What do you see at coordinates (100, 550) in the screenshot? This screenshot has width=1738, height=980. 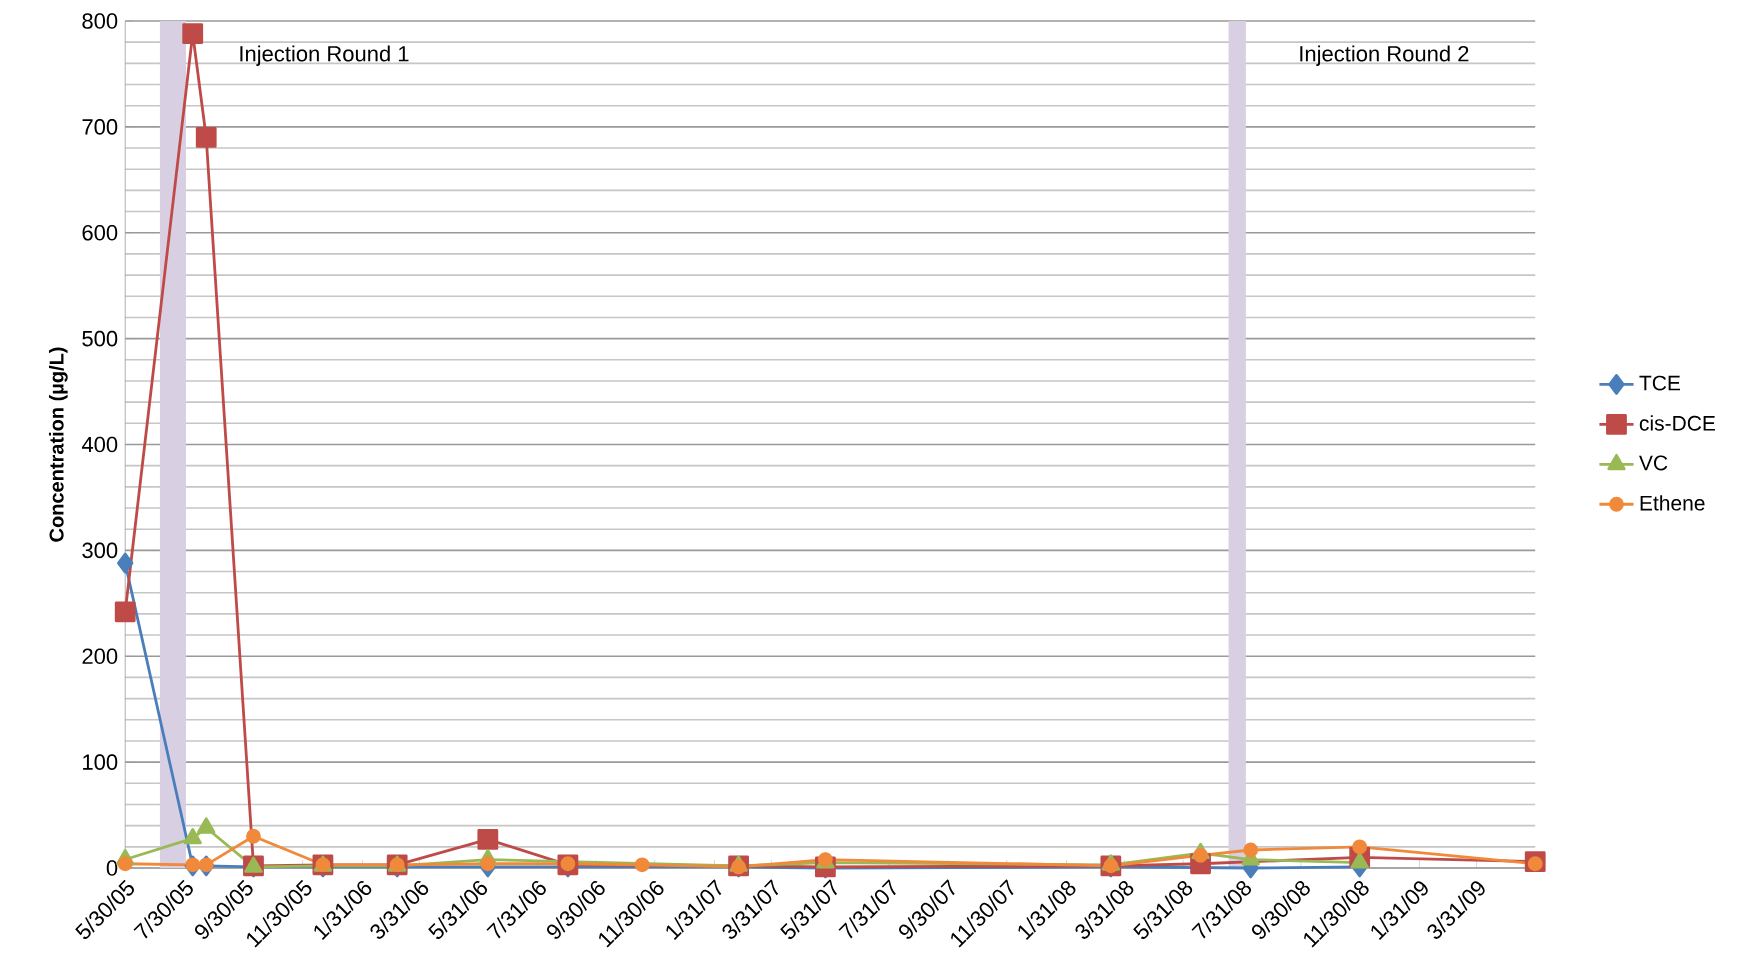 I see `y-tick-label: 300` at bounding box center [100, 550].